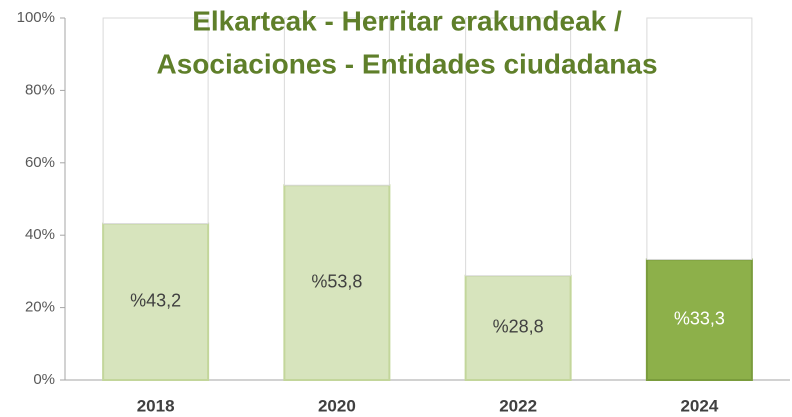 The width and height of the screenshot is (792, 417). I want to click on y-tick-label: 20%, so click(40, 307).